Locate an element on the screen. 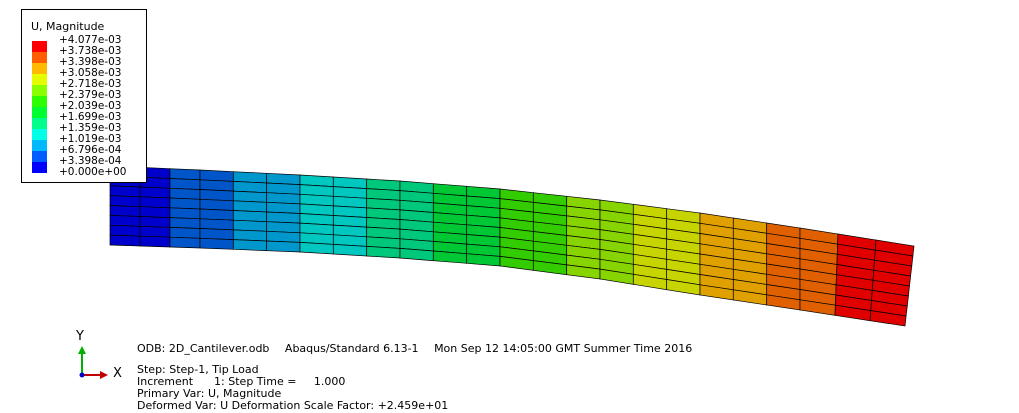 The height and width of the screenshot is (413, 1019). solver-version: Abaqus/Standard 6.13-1 is located at coordinates (351, 348).